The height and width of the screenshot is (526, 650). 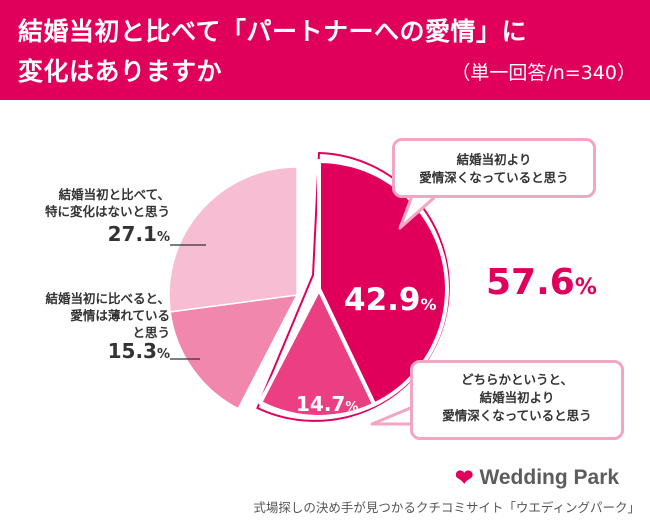 What do you see at coordinates (494, 168) in the screenshot?
I see `callout-more: 結婚当初より 愛情深くなっていると思う` at bounding box center [494, 168].